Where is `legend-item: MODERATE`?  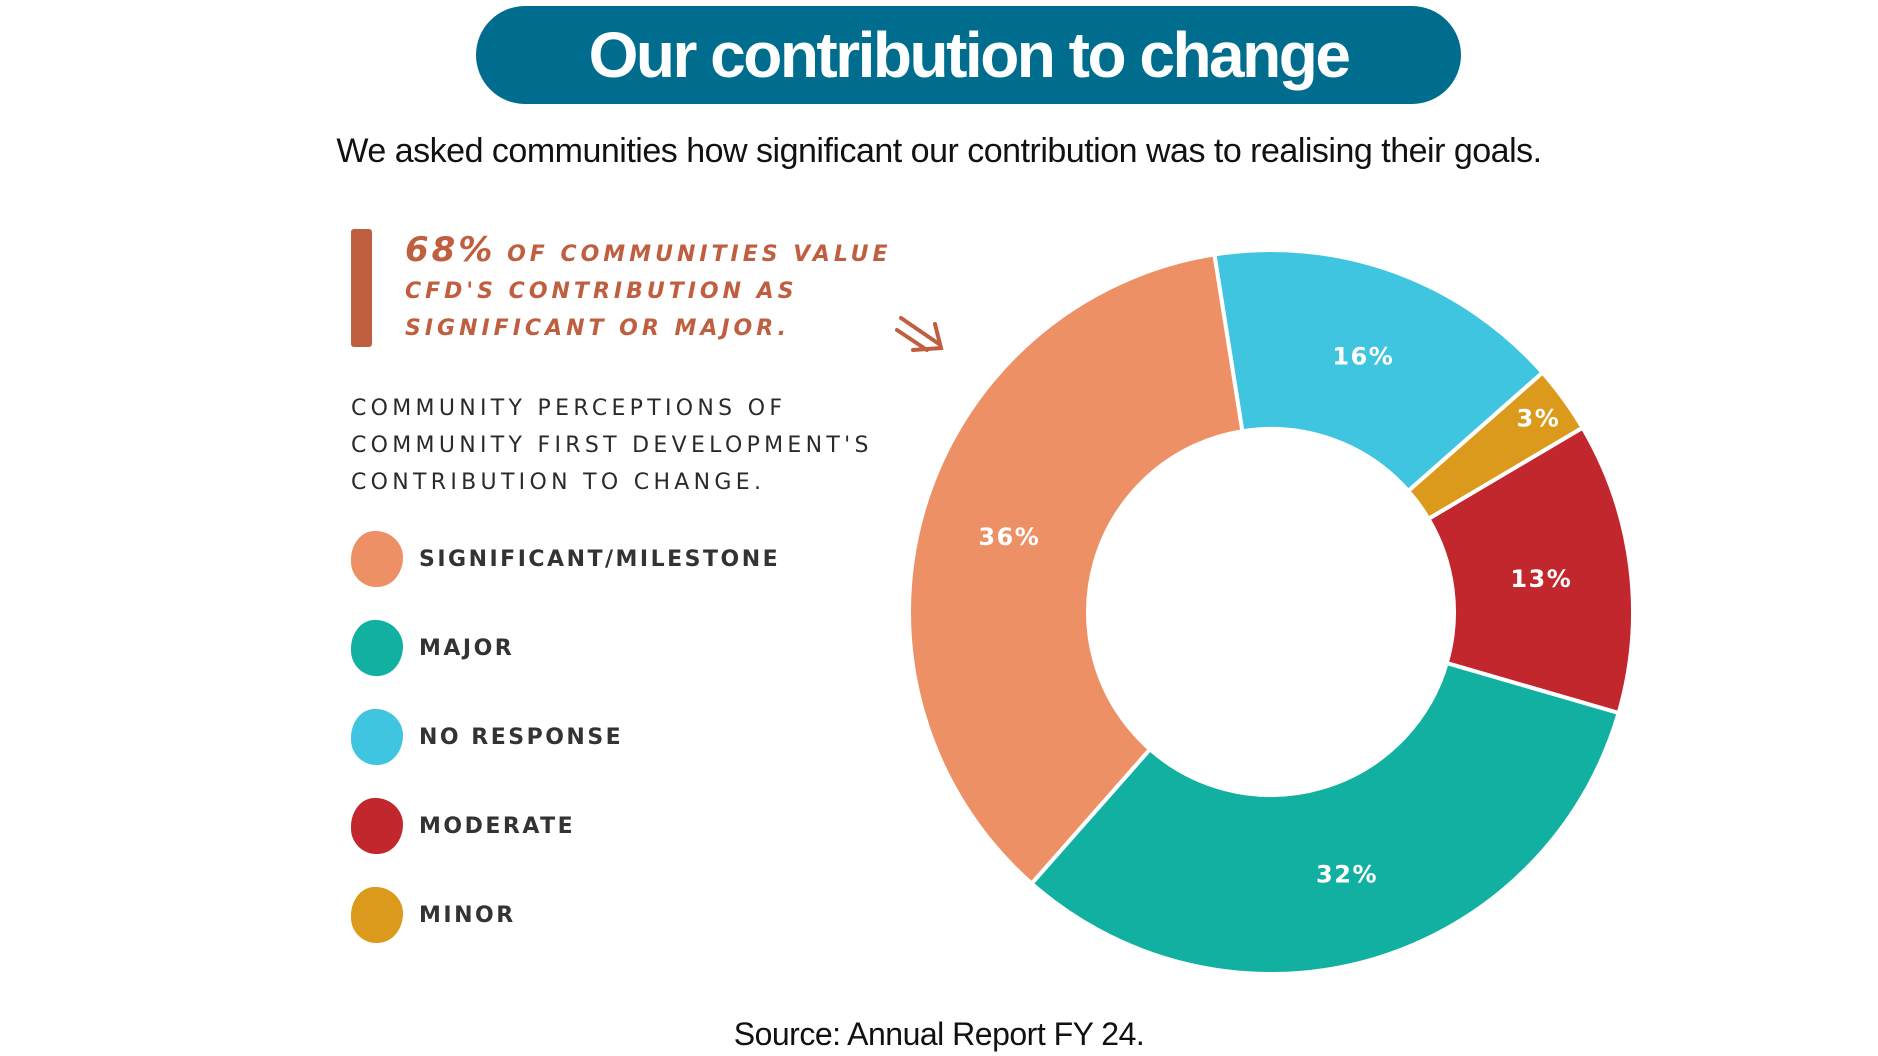 legend-item: MODERATE is located at coordinates (463, 826).